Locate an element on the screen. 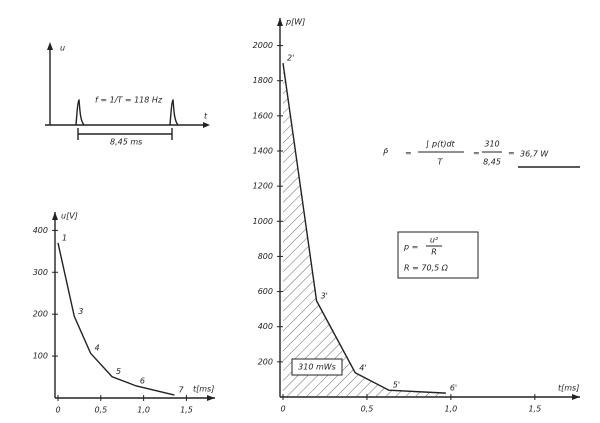 This screenshot has height=423, width=600. y-tick-label: 800 is located at coordinates (265, 256).